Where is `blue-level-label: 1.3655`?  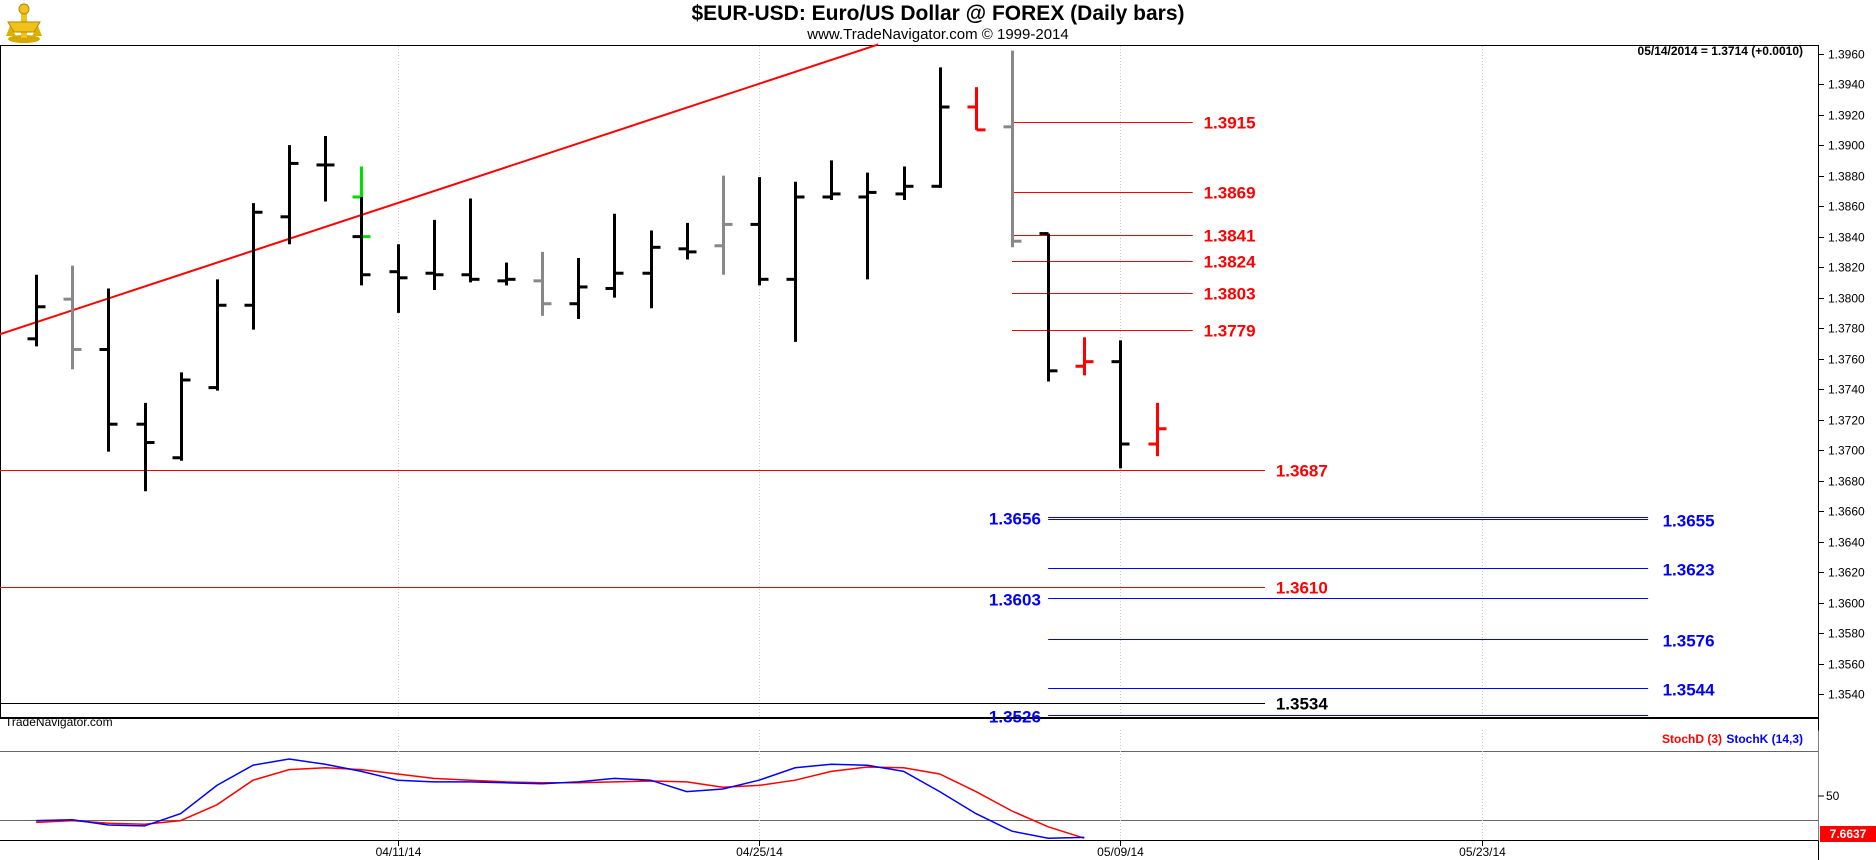
blue-level-label: 1.3655 is located at coordinates (1689, 521).